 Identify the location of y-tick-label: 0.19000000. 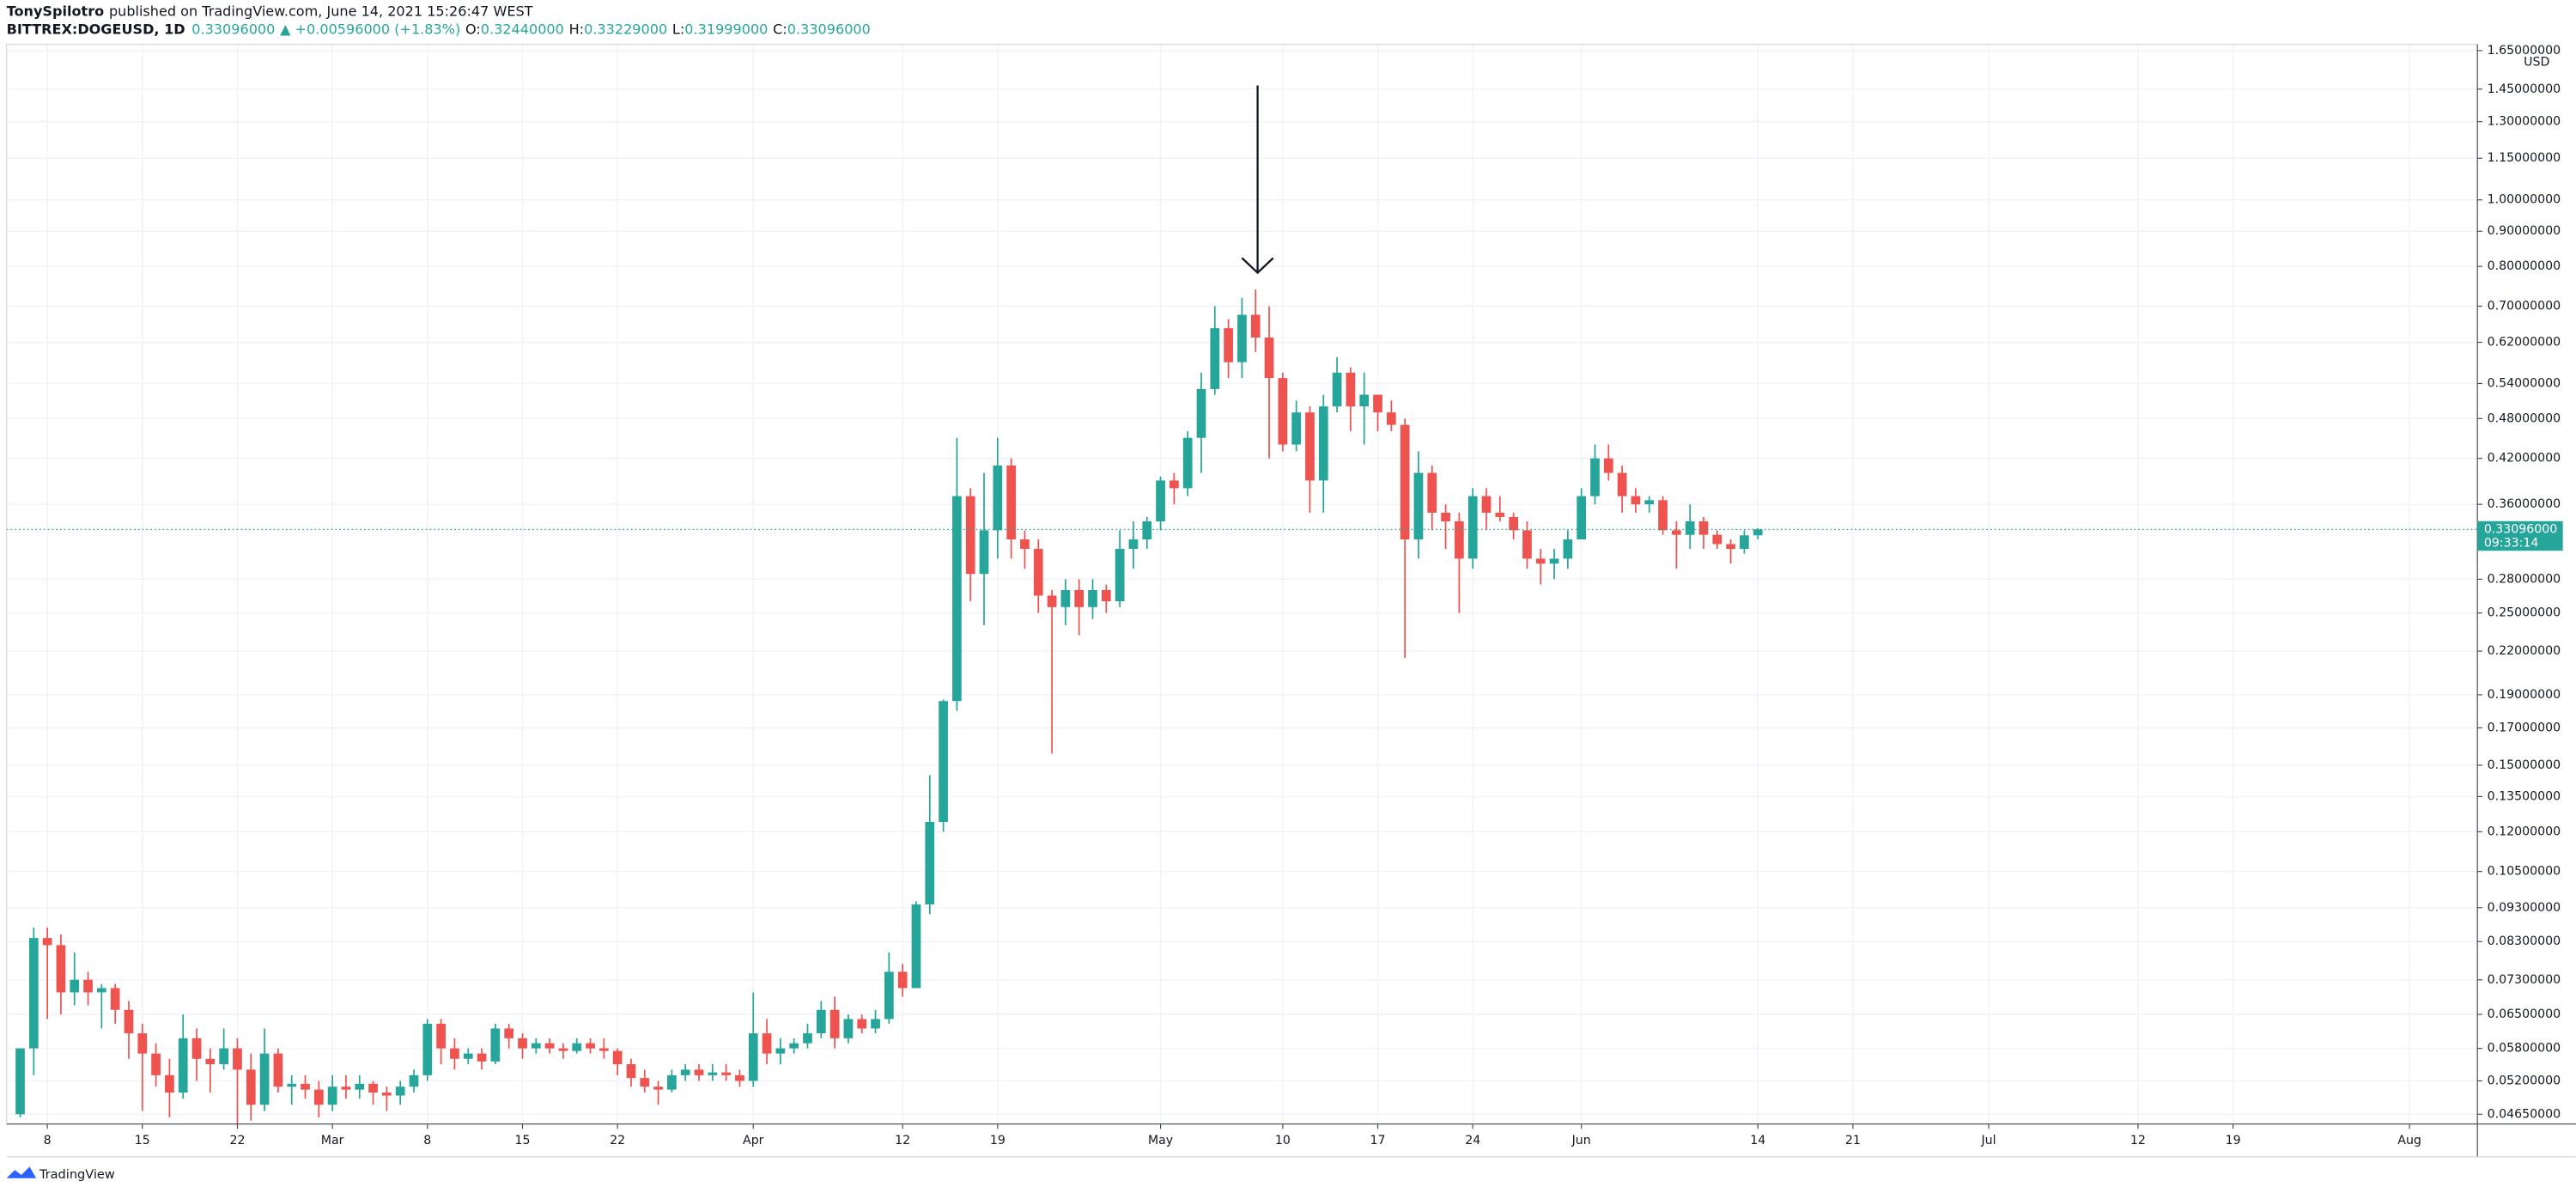
(2524, 695).